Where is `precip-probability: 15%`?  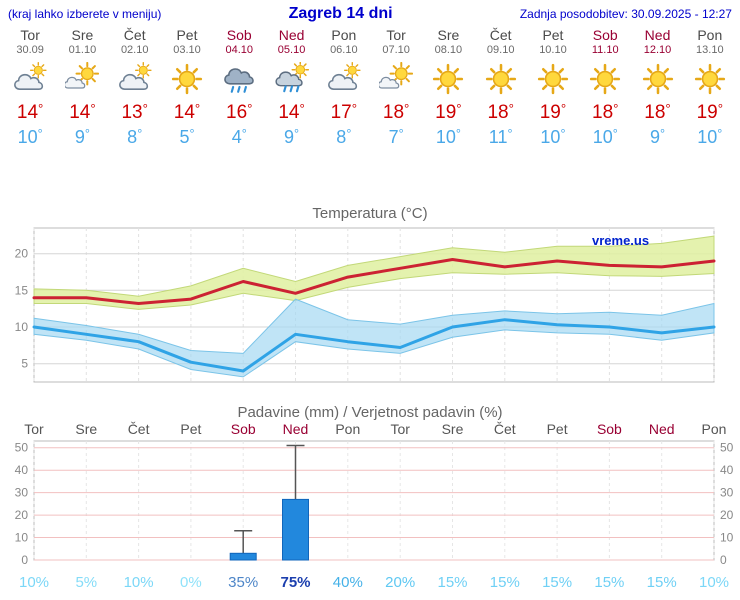
precip-probability: 15% is located at coordinates (505, 582).